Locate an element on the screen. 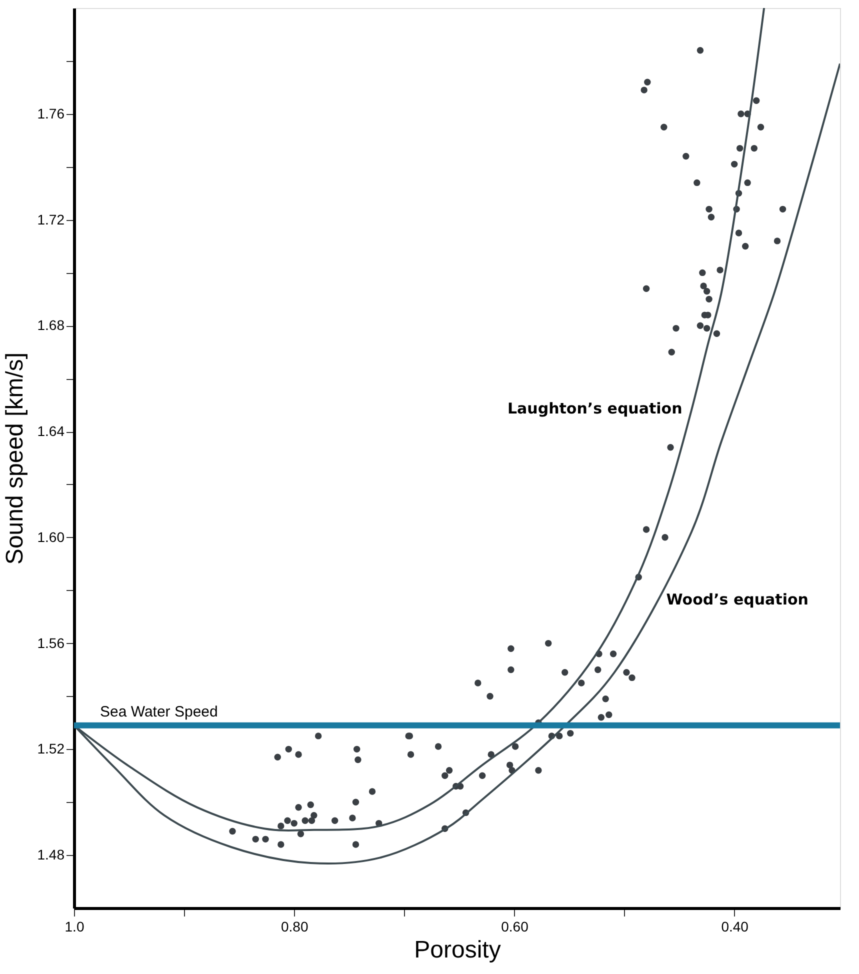  y-tick-label: 1.76 is located at coordinates (51, 113).